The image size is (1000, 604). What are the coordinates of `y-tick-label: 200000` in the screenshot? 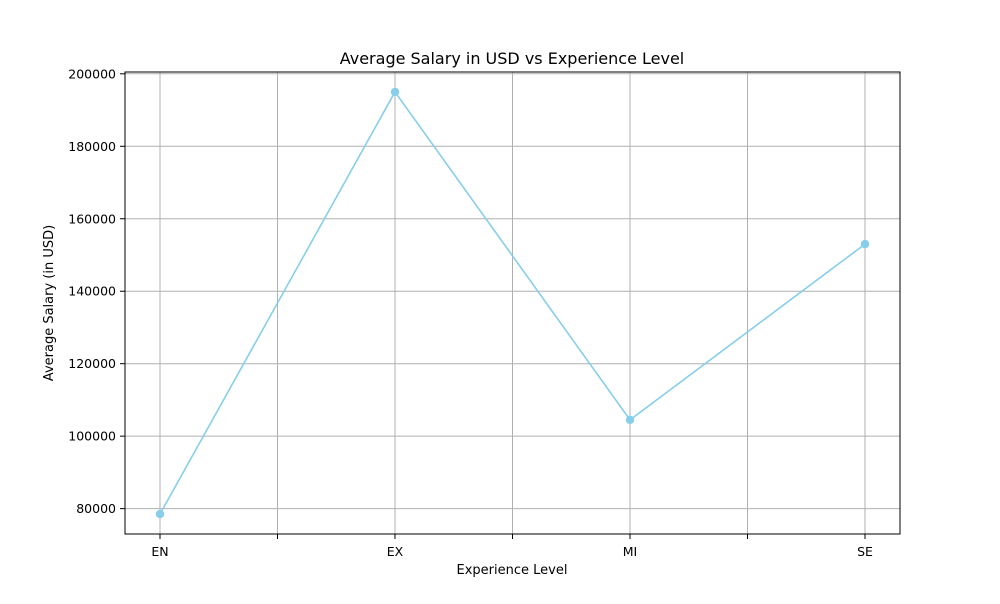 It's located at (92, 73).